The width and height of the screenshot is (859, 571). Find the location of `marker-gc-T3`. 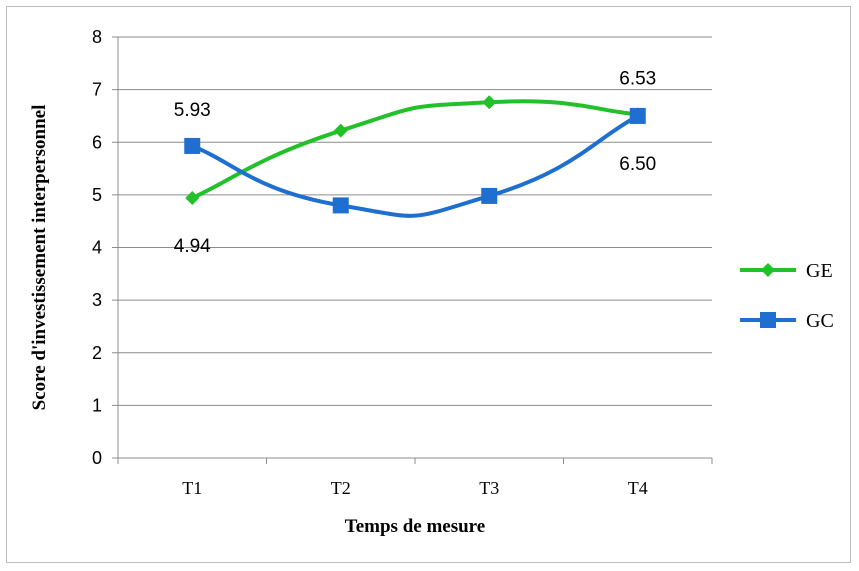

marker-gc-T3 is located at coordinates (489, 195).